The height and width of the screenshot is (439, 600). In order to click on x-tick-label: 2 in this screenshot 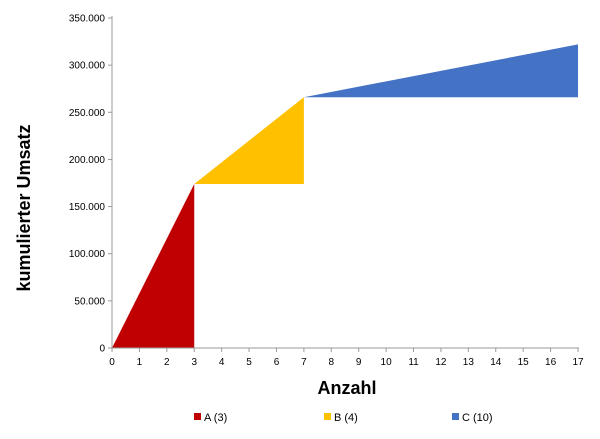, I will do `click(167, 362)`.